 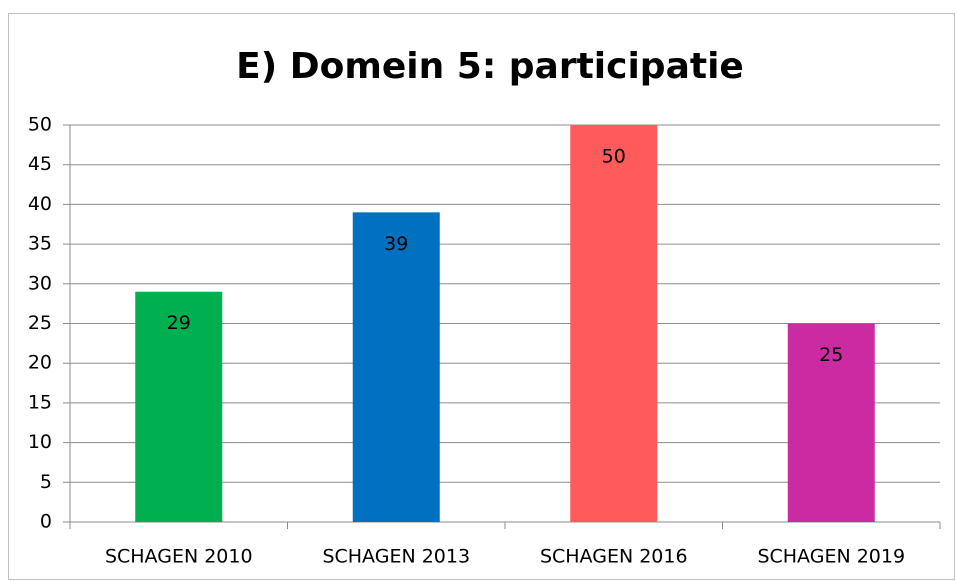 What do you see at coordinates (40, 164) in the screenshot?
I see `y-tick-label: 45` at bounding box center [40, 164].